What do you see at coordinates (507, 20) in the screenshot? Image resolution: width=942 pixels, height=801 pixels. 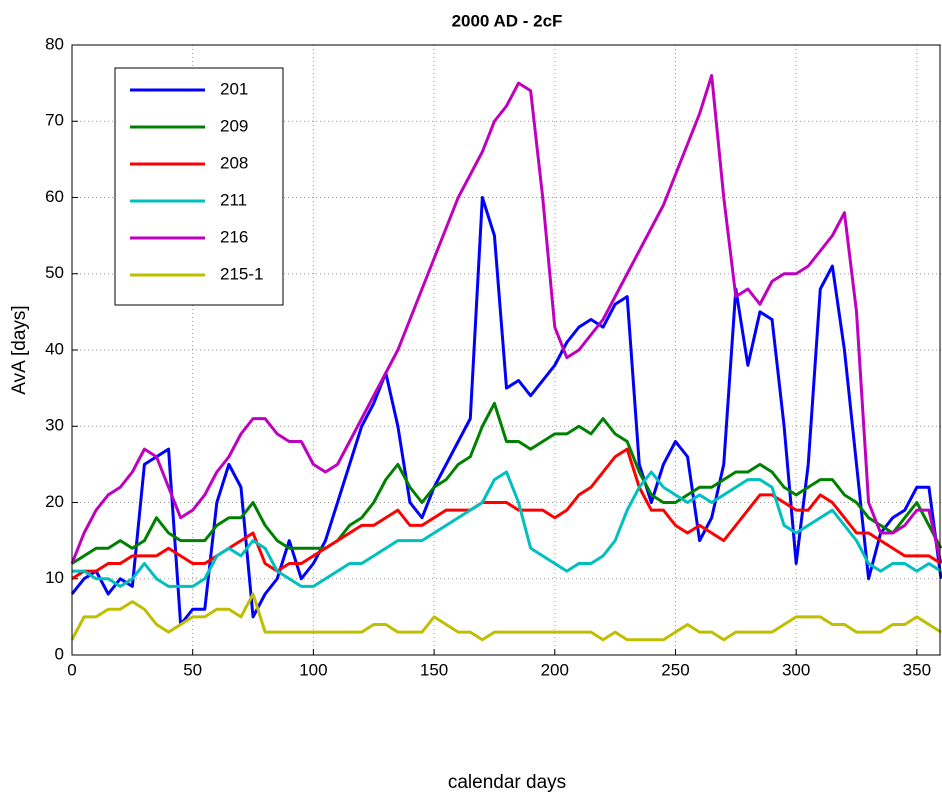 I see `chart-title: 2000 AD - 2cF` at bounding box center [507, 20].